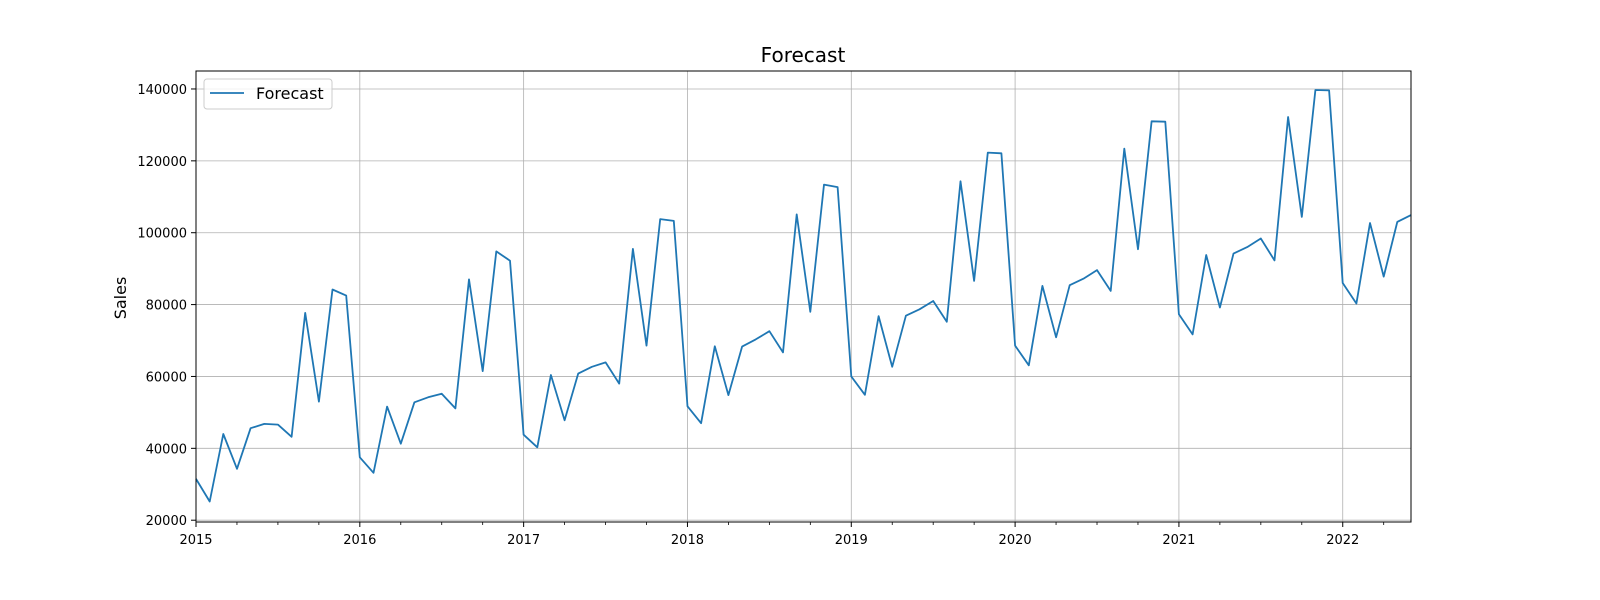 The image size is (1600, 600). I want to click on x-tick-label: 2021, so click(1178, 540).